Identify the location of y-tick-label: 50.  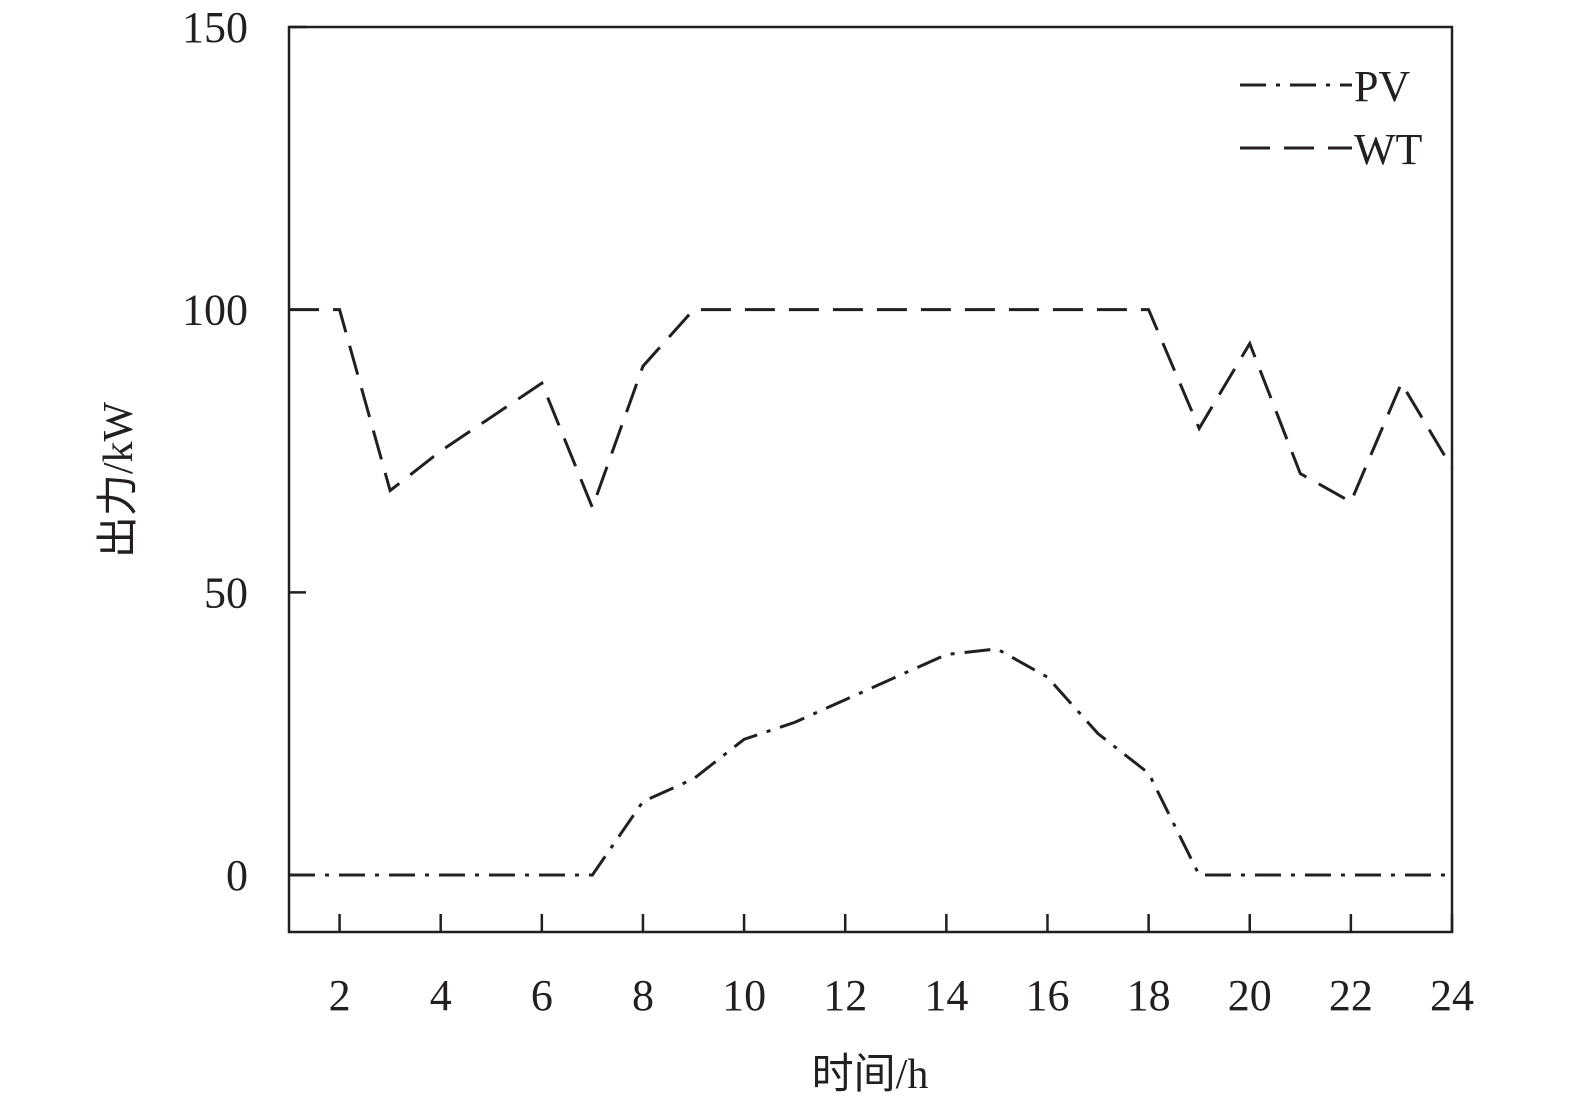
(226, 592).